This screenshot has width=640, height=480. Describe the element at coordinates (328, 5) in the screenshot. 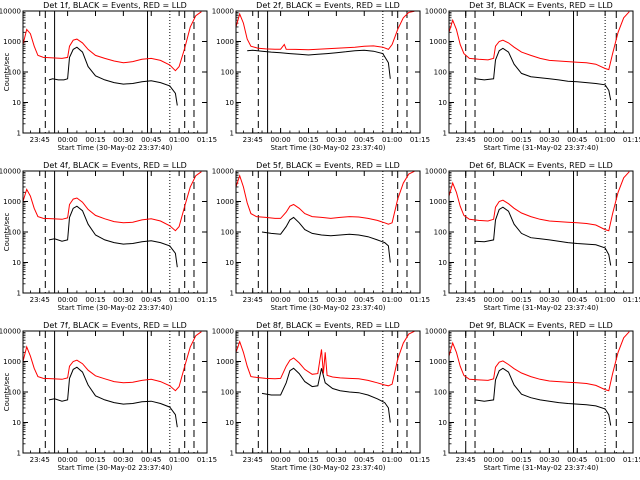

I see `chart-title: Det 2f, BLACK = Events, RED = LLD` at that location.